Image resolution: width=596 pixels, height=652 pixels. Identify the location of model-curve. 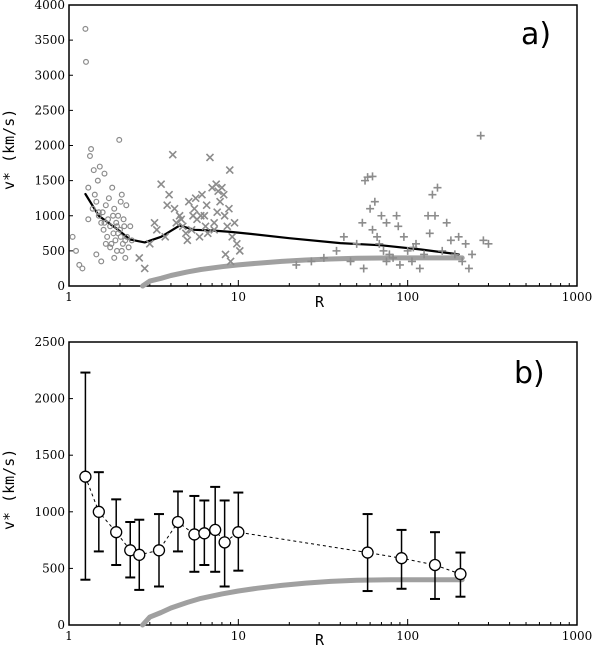
(302, 272).